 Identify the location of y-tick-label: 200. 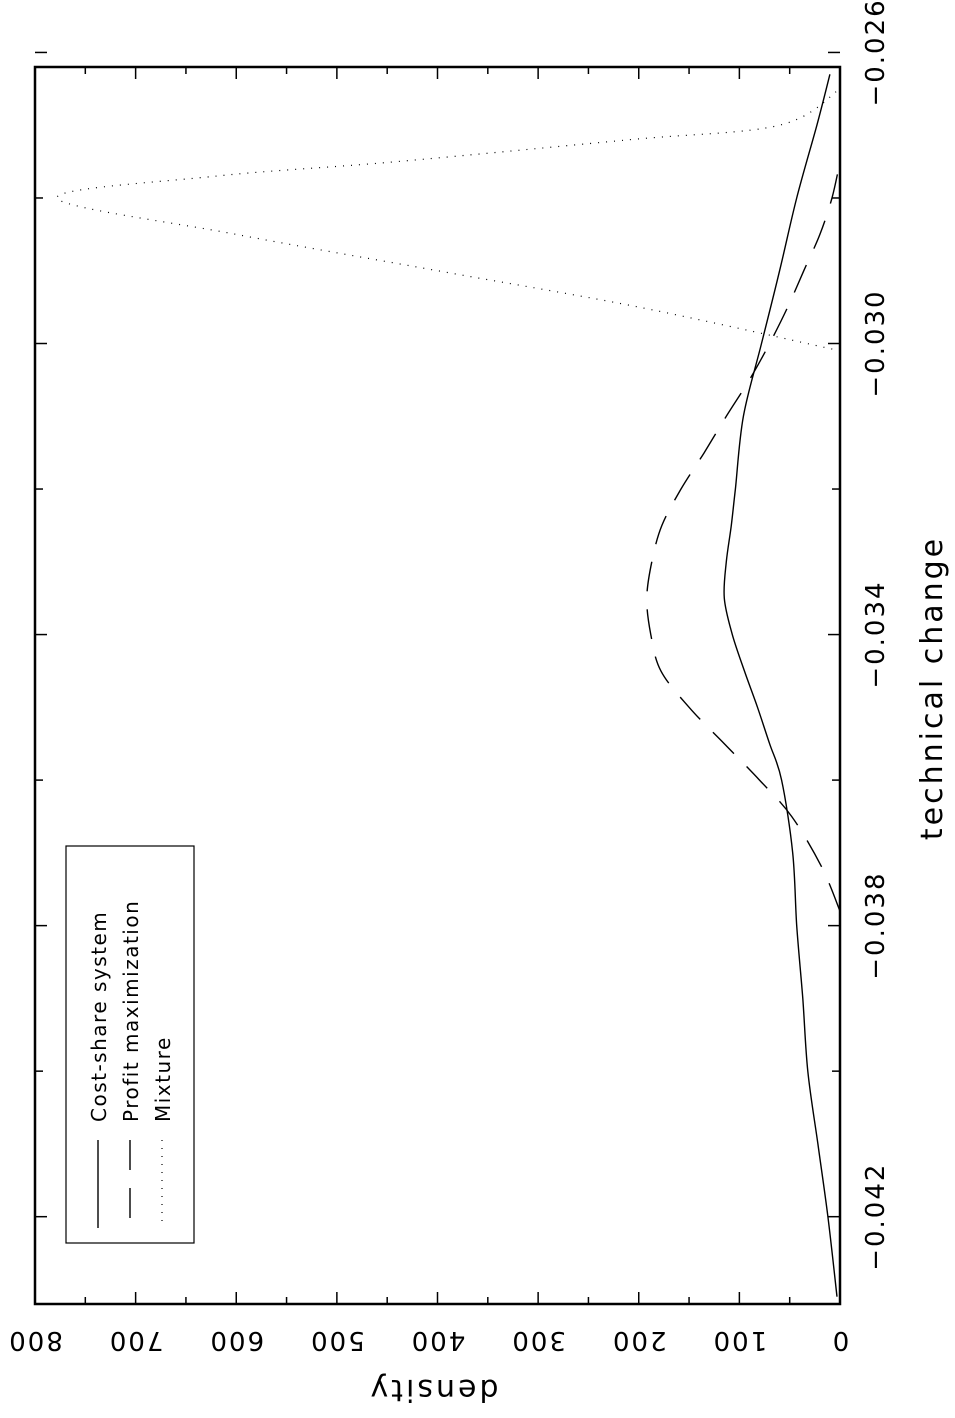
(639, 1340).